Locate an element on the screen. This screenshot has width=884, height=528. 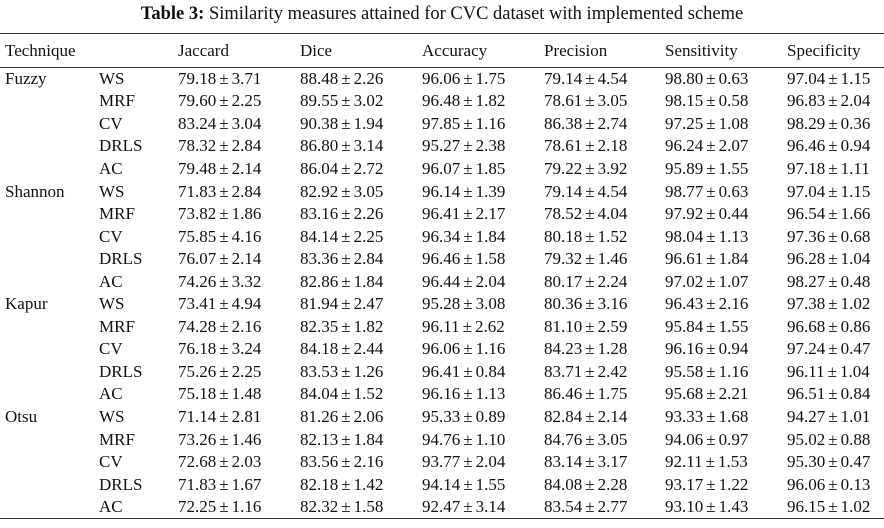
technique-cell: Shannon is located at coordinates (35, 191).